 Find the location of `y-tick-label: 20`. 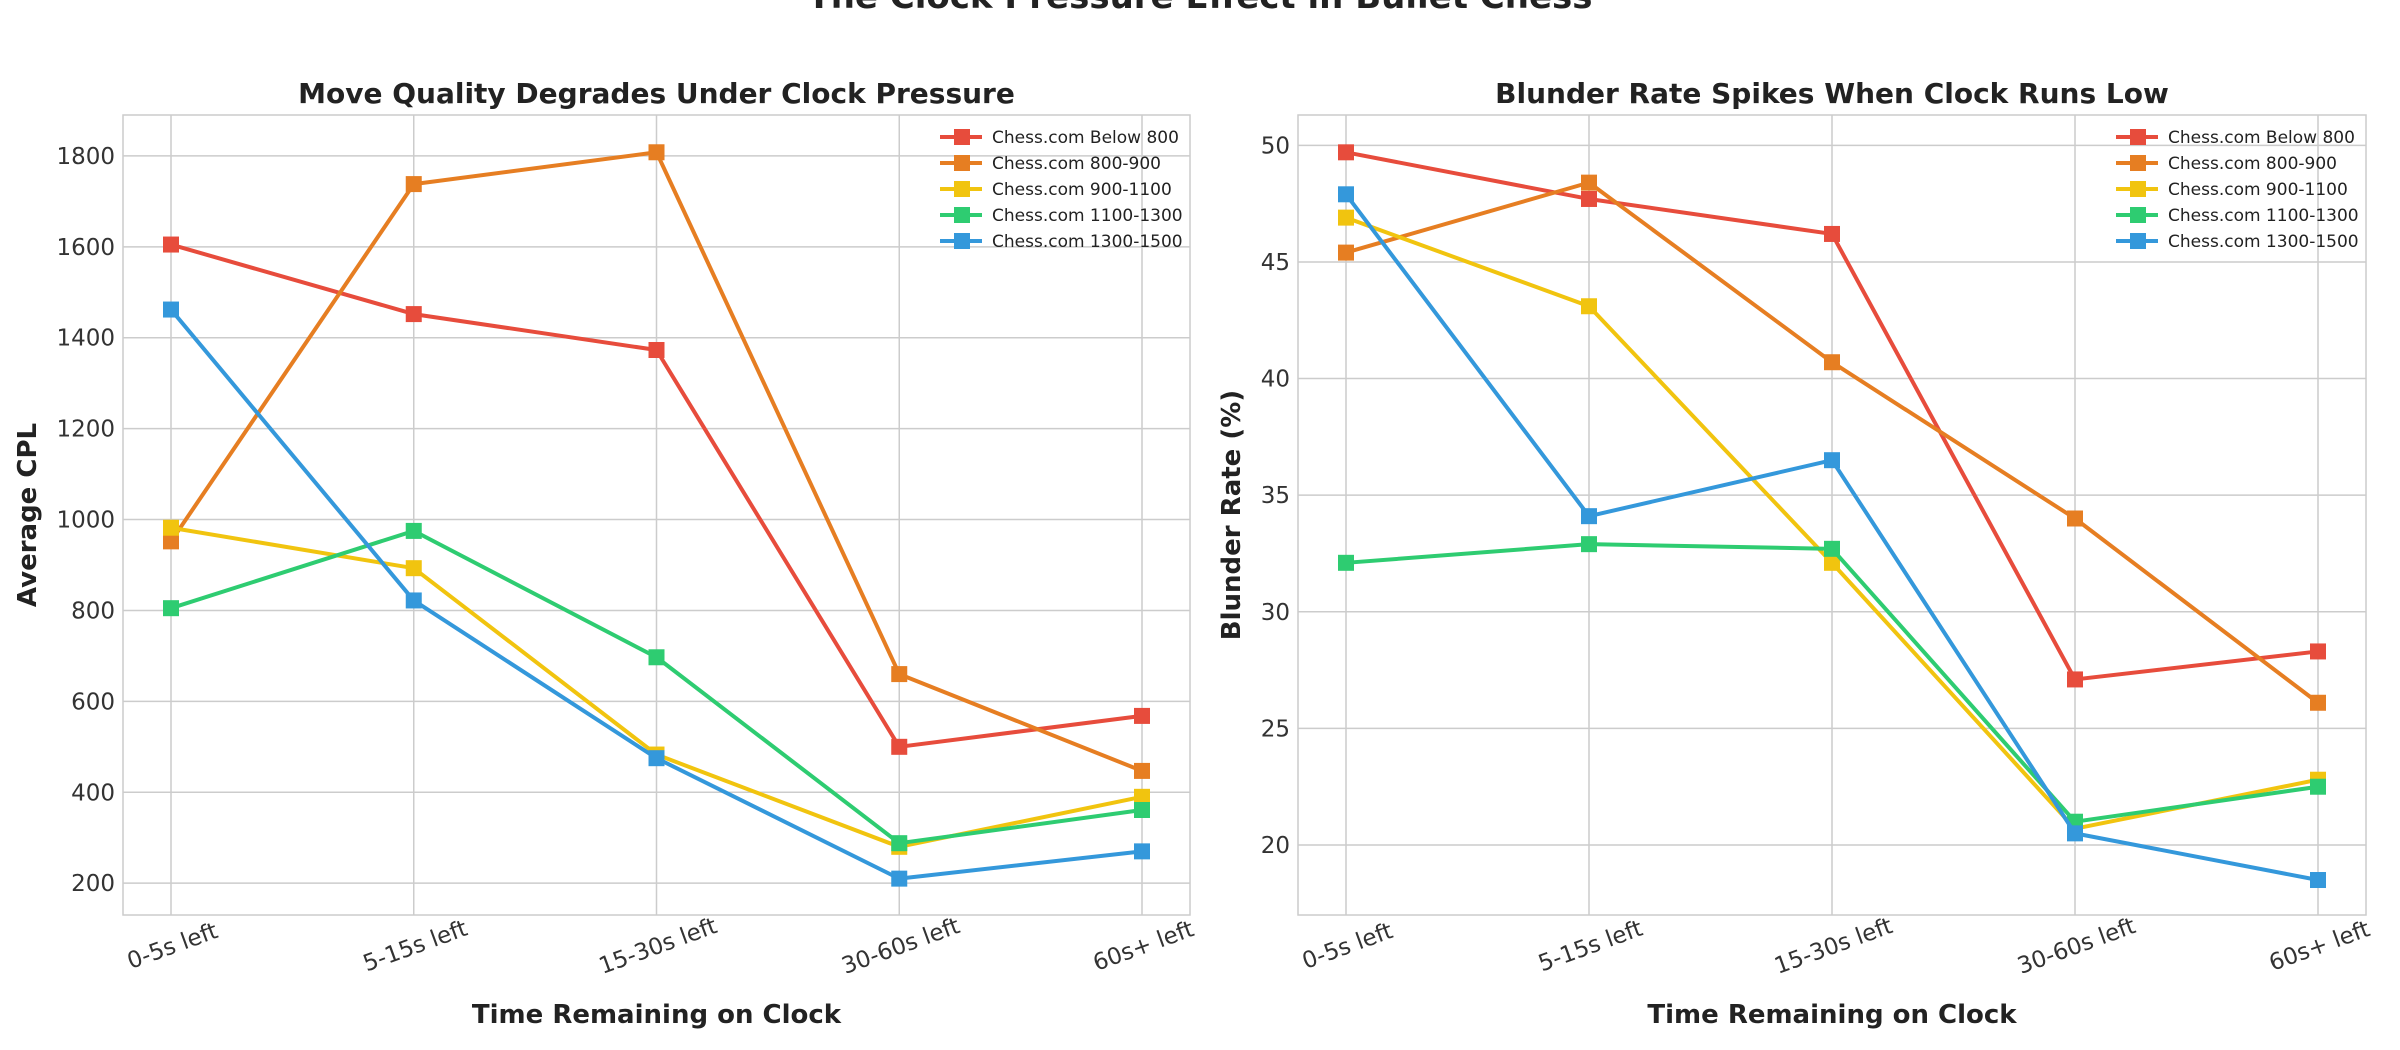

y-tick-label: 20 is located at coordinates (1275, 846).